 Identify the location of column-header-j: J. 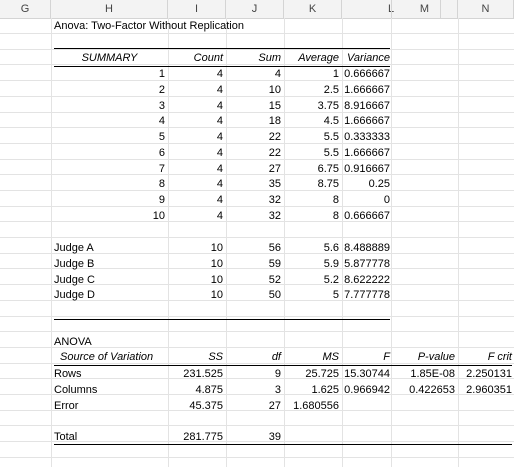
(255, 9).